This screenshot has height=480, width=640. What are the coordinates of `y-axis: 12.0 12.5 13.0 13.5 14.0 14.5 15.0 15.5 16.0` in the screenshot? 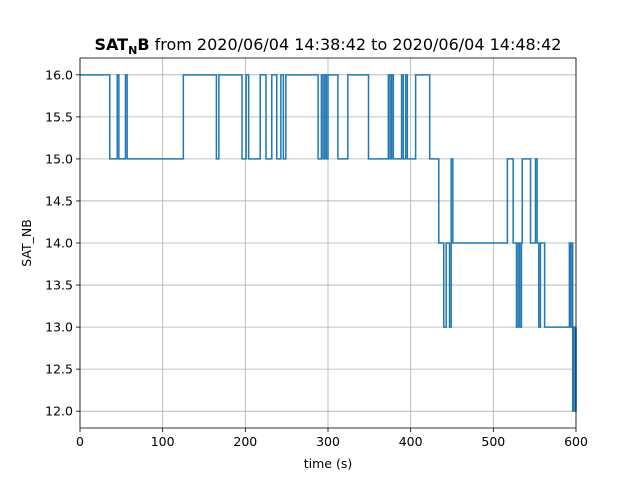 It's located at (62, 243).